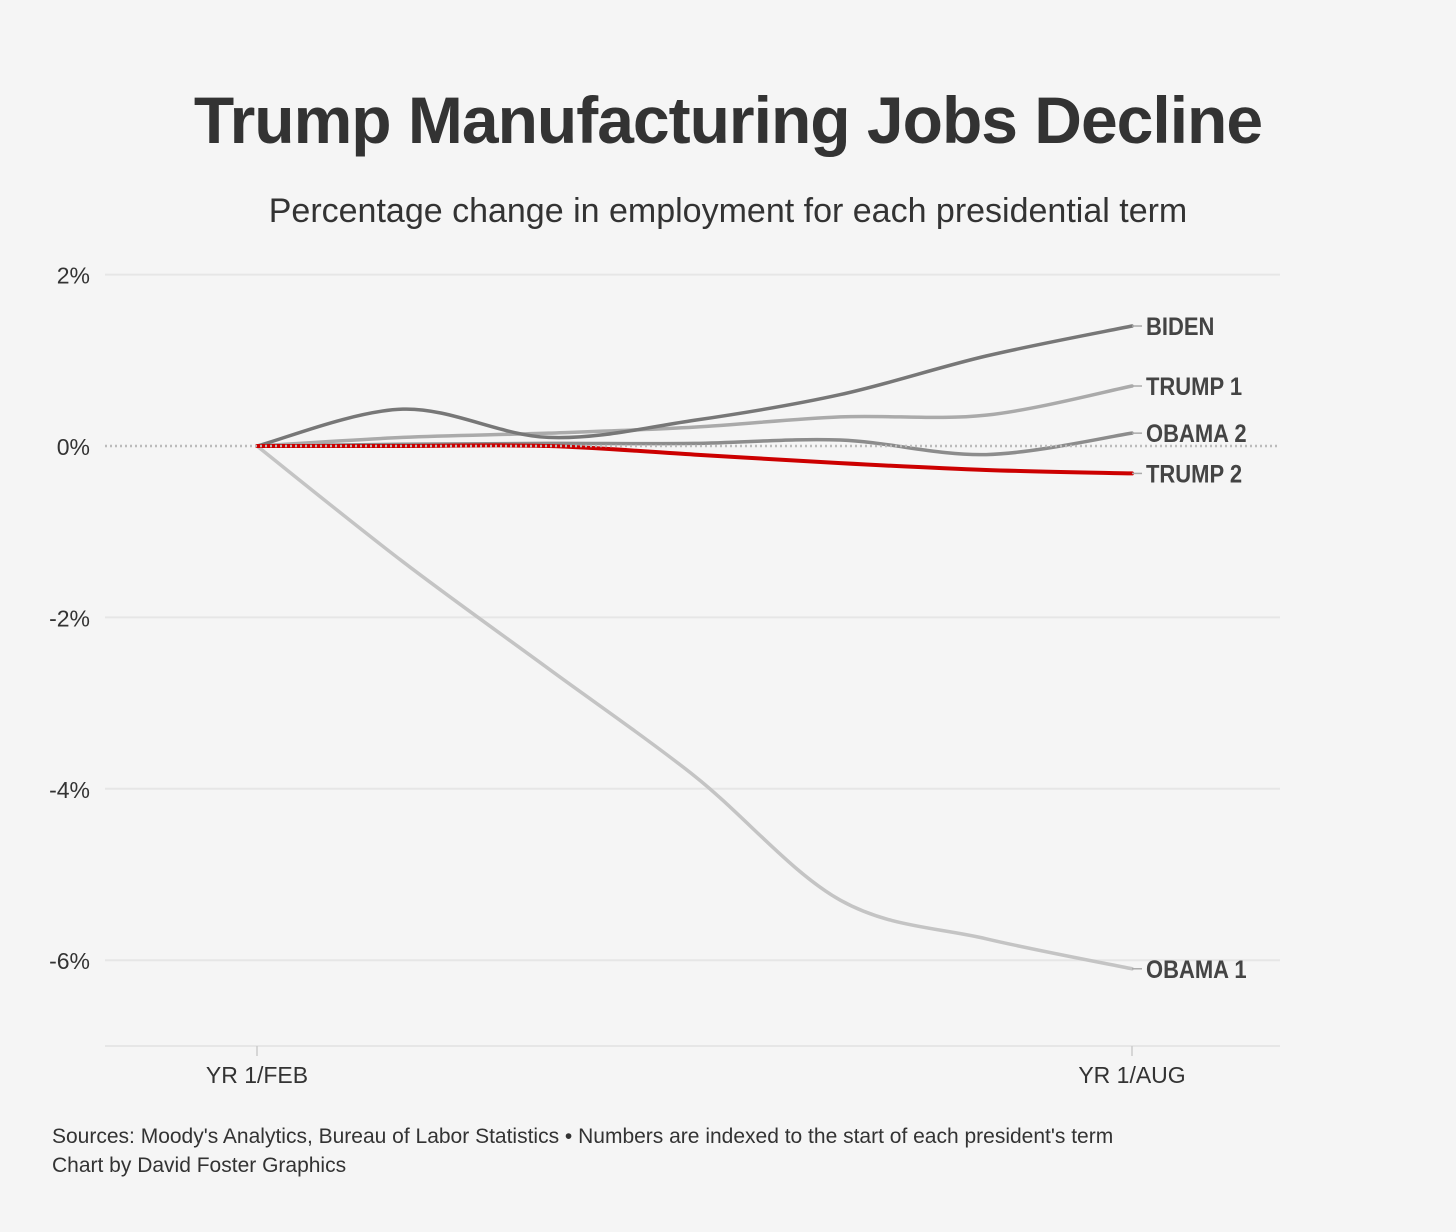 This screenshot has width=1456, height=1232. I want to click on series-label-obama-1: OBAMA 1, so click(1196, 969).